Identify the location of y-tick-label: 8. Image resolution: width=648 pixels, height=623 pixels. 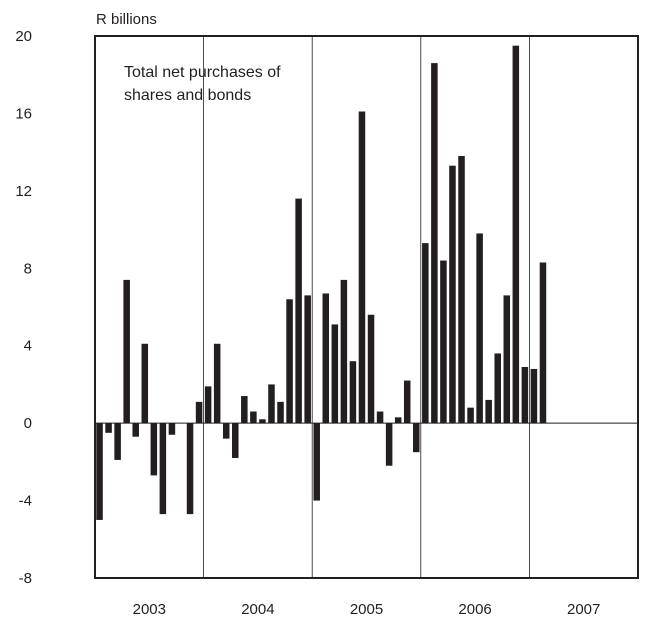
(28, 268).